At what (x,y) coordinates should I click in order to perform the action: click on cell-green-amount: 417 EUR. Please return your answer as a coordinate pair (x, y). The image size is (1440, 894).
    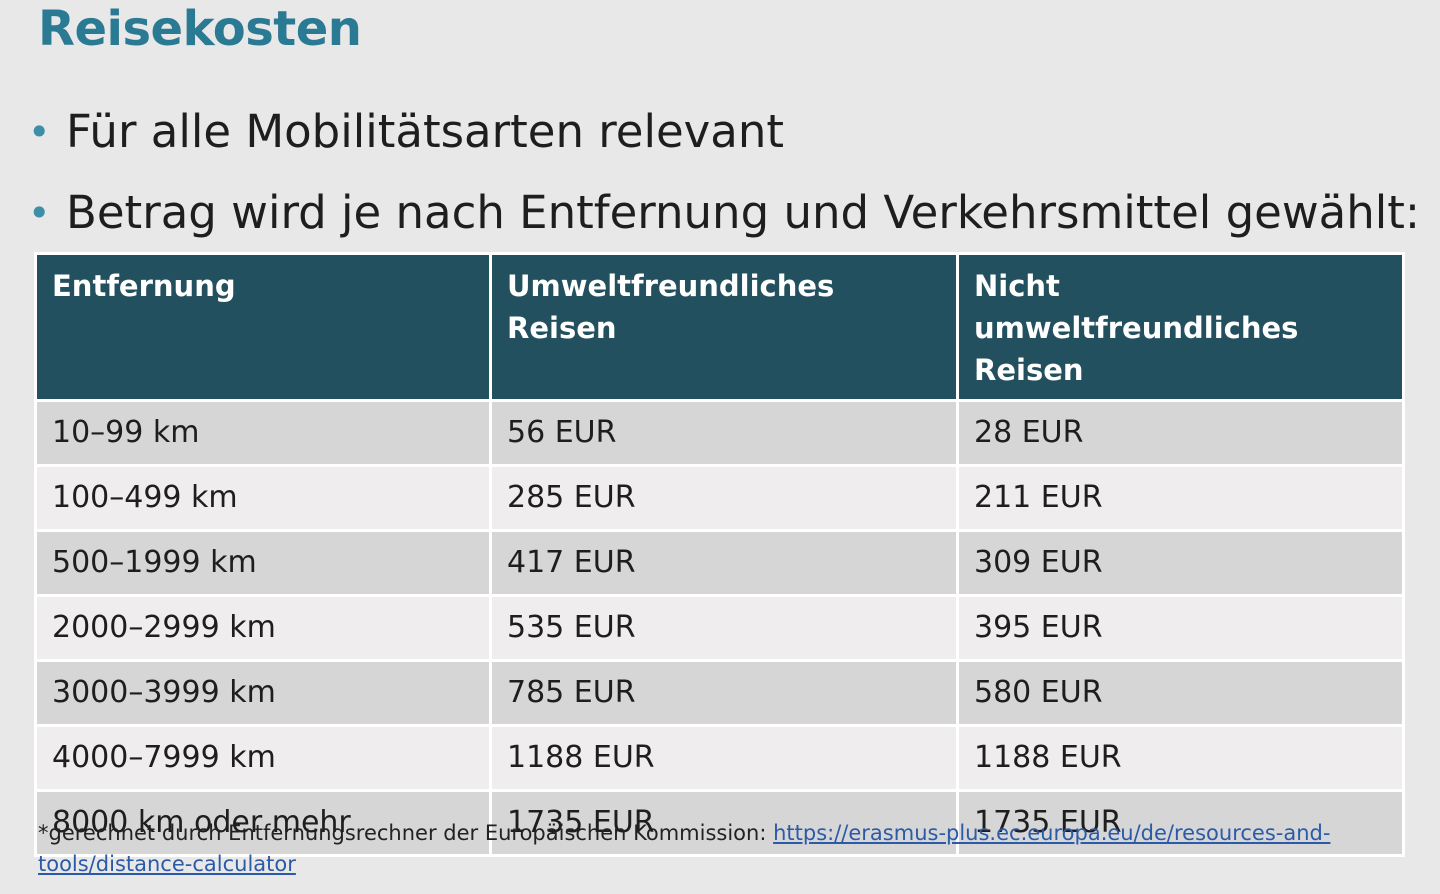
    Looking at the image, I should click on (724, 563).